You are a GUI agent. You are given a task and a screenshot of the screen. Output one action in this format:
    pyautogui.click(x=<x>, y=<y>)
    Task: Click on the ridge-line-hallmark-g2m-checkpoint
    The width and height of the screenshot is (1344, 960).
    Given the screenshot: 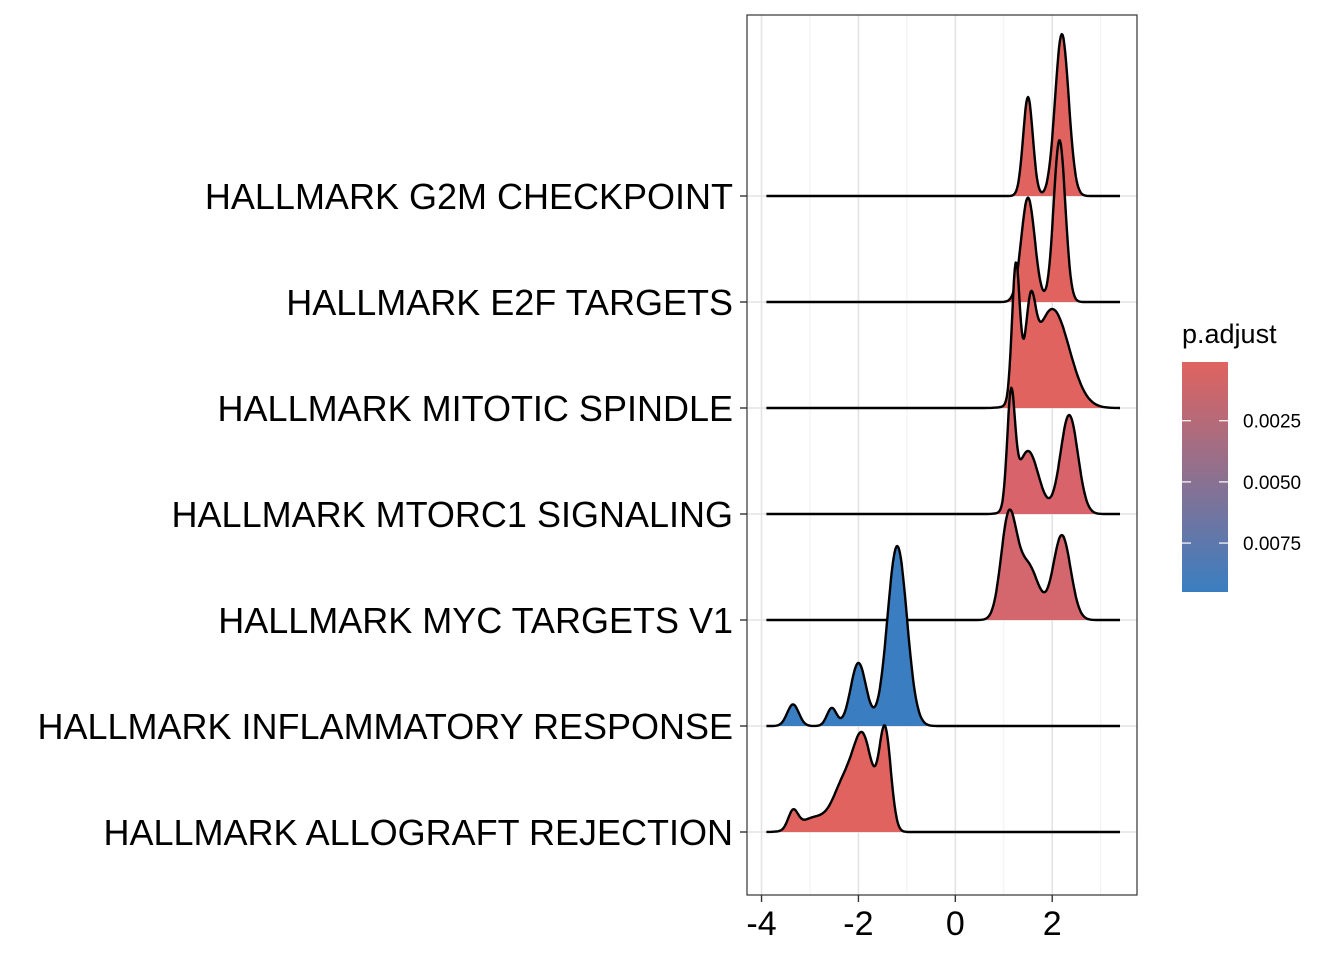 What is the action you would take?
    pyautogui.click(x=943, y=115)
    